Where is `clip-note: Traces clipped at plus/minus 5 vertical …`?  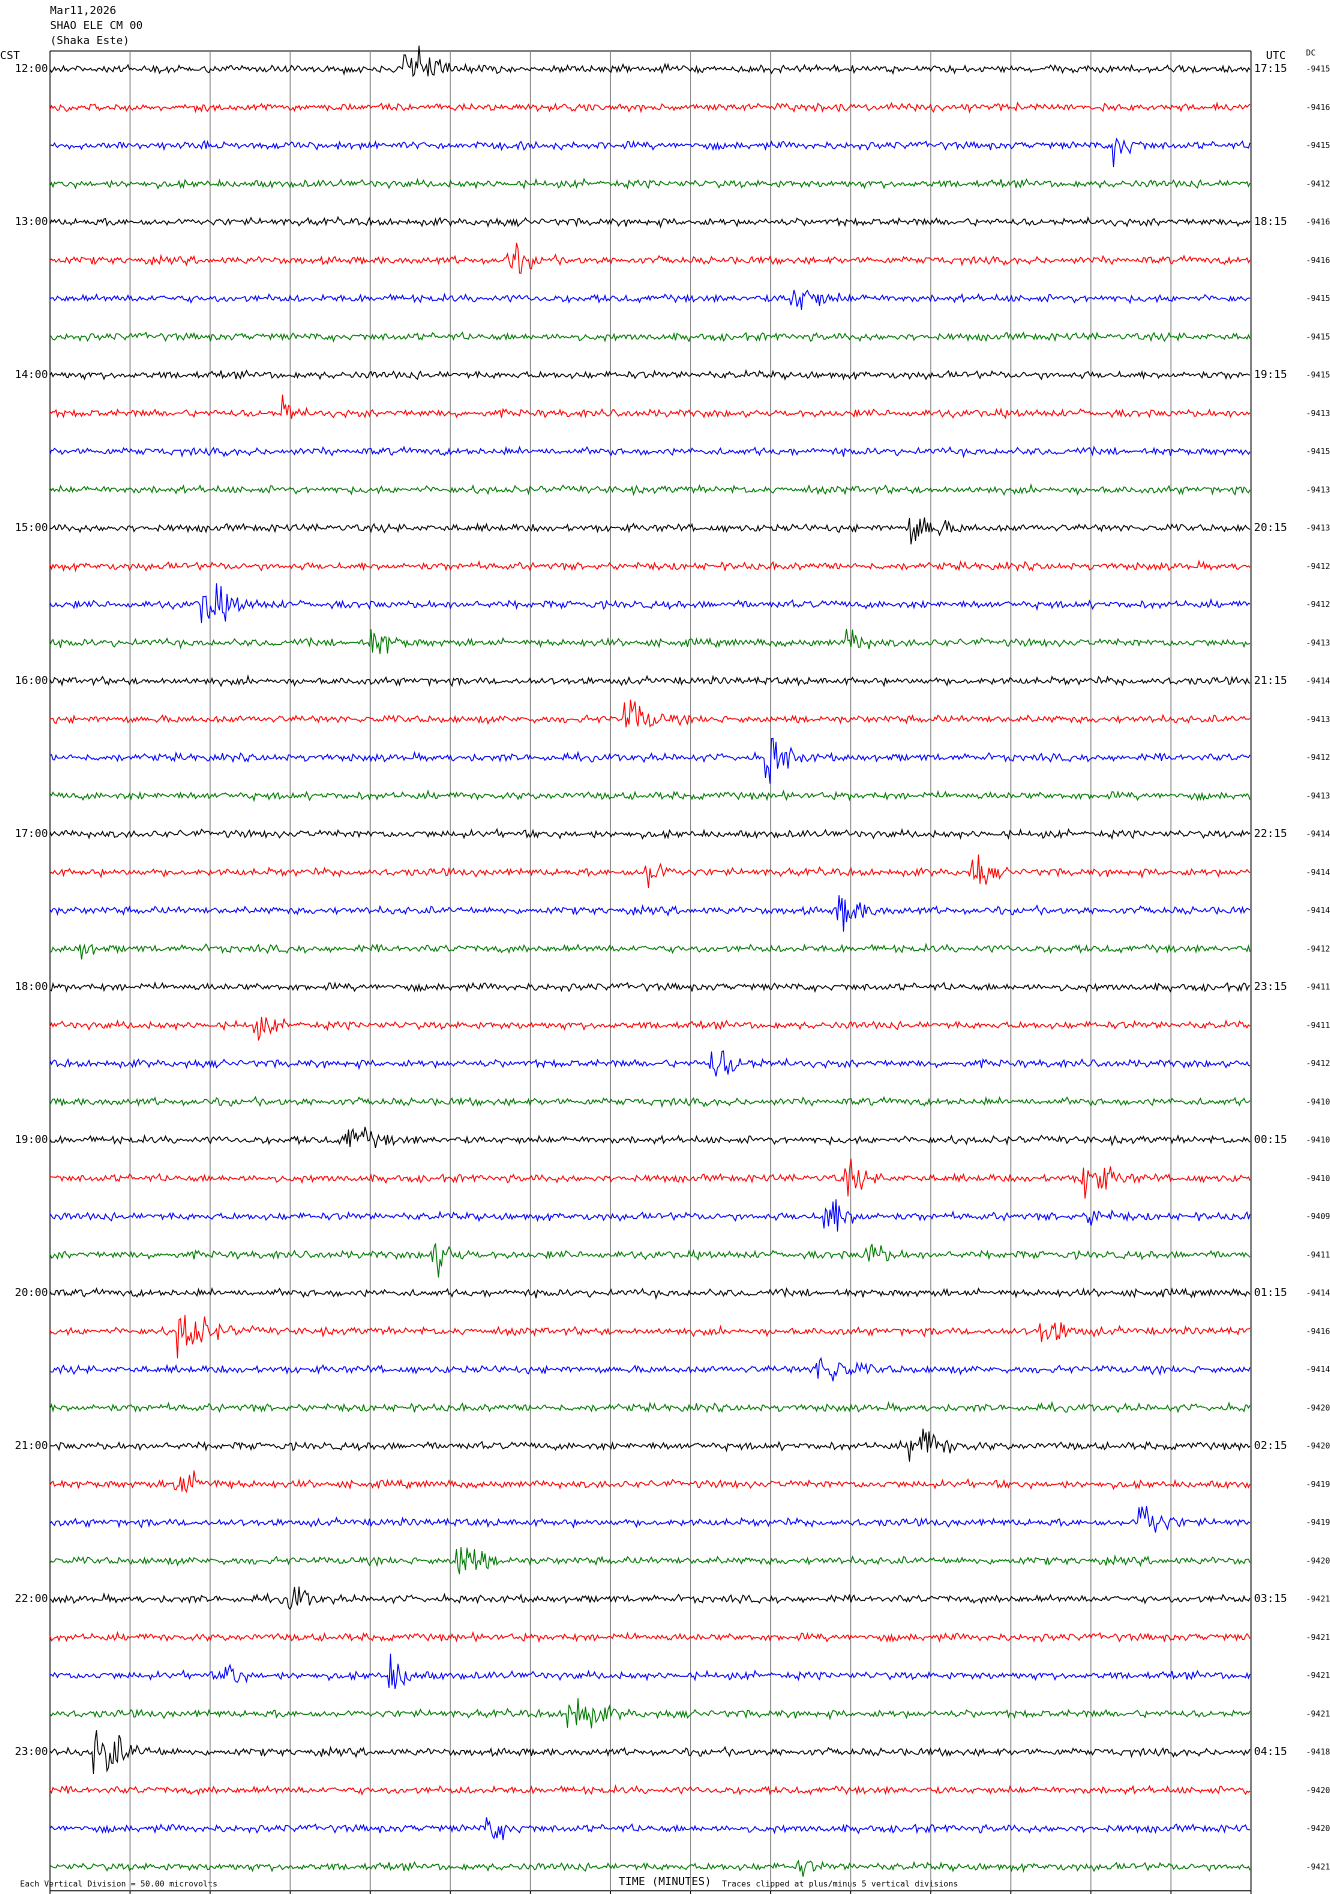
clip-note: Traces clipped at plus/minus 5 vertical … is located at coordinates (840, 1884).